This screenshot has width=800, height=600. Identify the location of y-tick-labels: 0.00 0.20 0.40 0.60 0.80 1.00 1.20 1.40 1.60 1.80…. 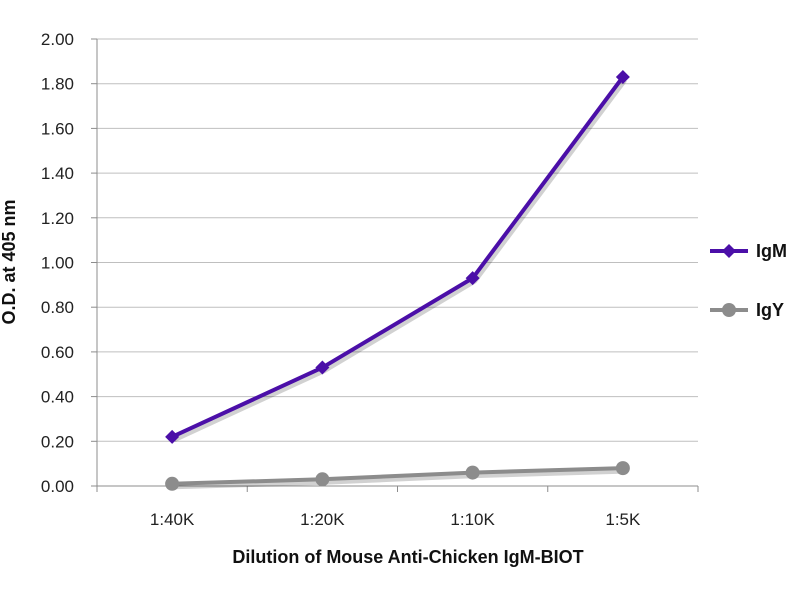
(57, 263).